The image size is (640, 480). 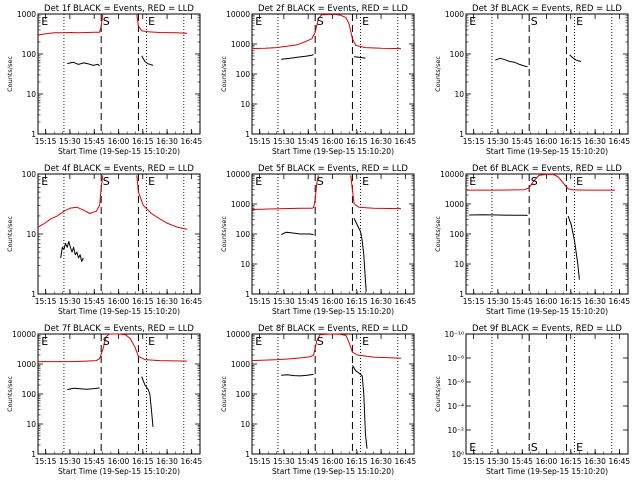 What do you see at coordinates (119, 169) in the screenshot?
I see `chart-title: Det 4f BLACK = Events, RED = LLD` at bounding box center [119, 169].